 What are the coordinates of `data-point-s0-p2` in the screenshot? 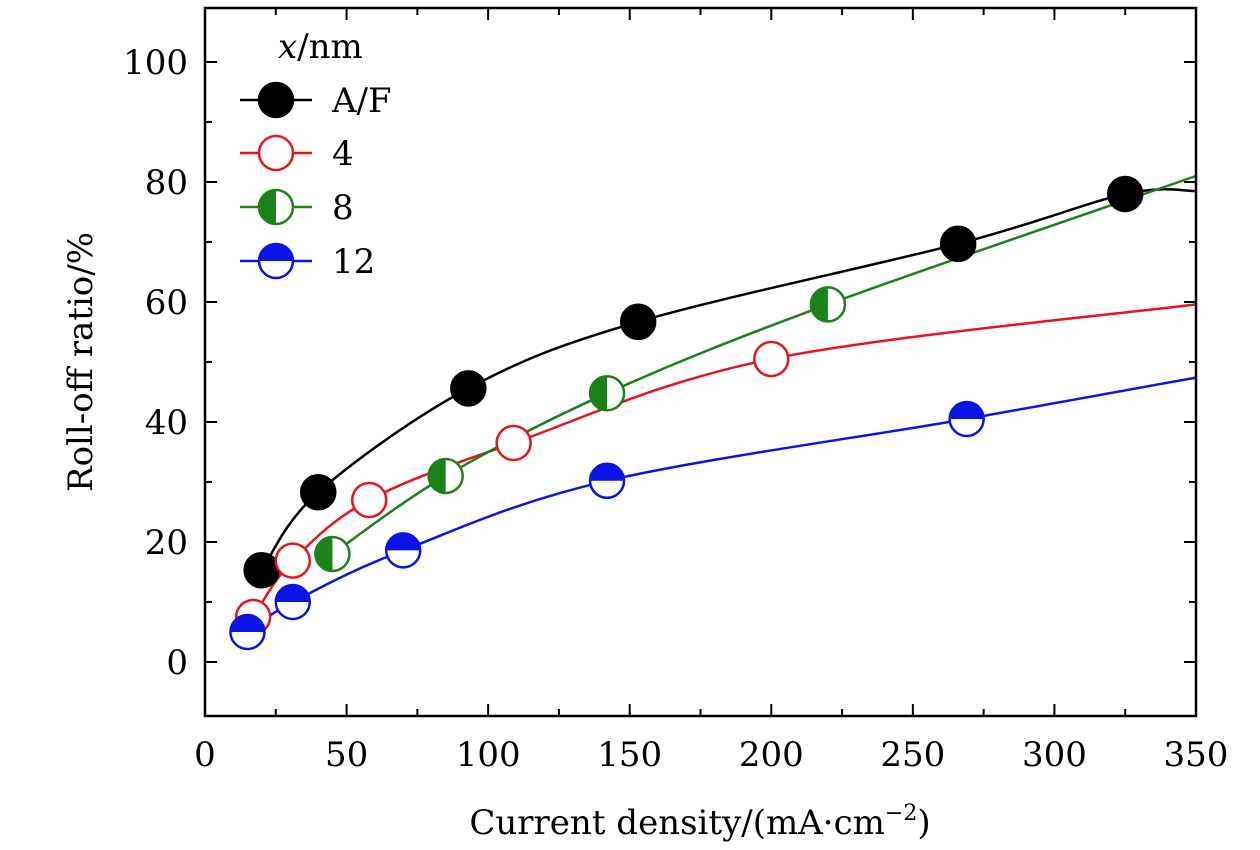 It's located at (468, 388).